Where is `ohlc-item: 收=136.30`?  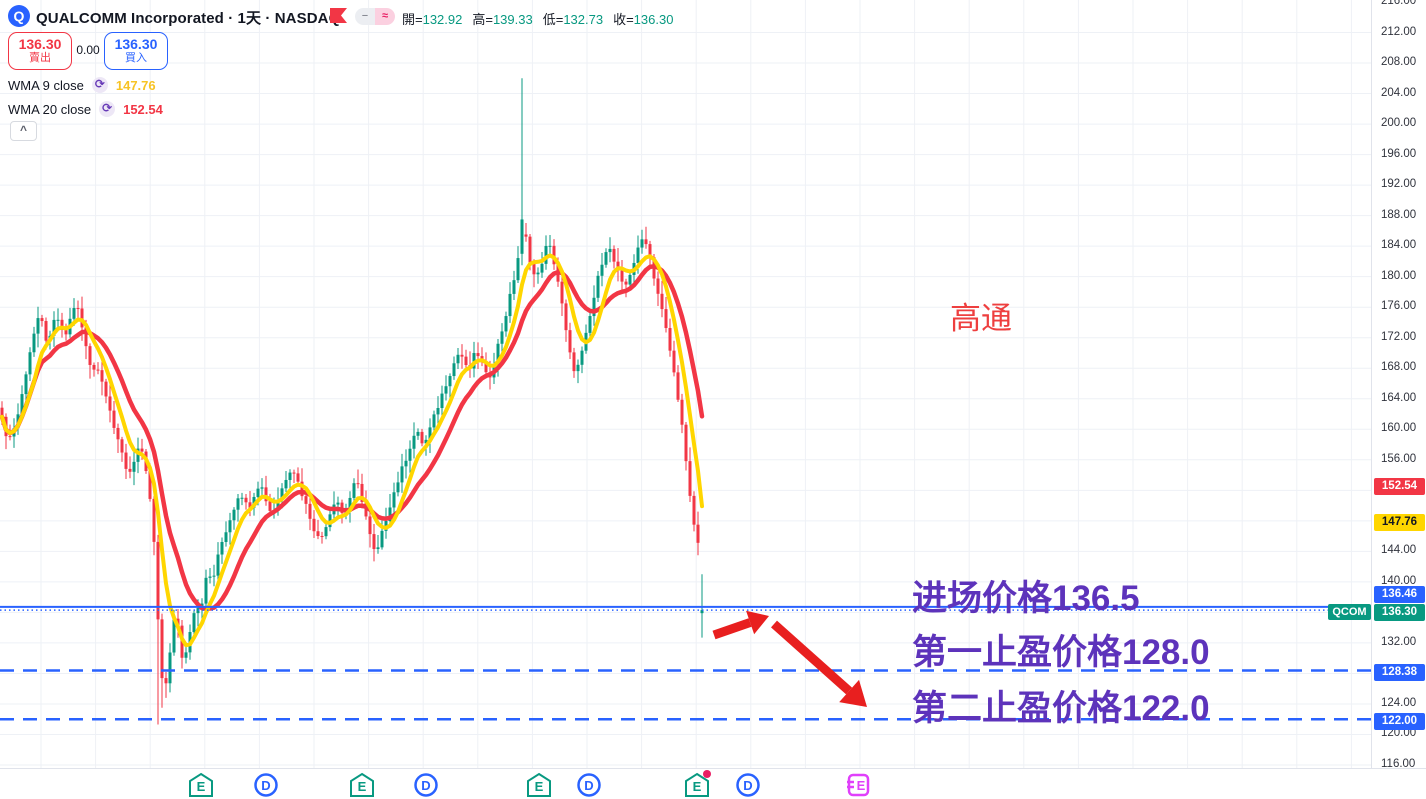
ohlc-item: 收=136.30 is located at coordinates (643, 19).